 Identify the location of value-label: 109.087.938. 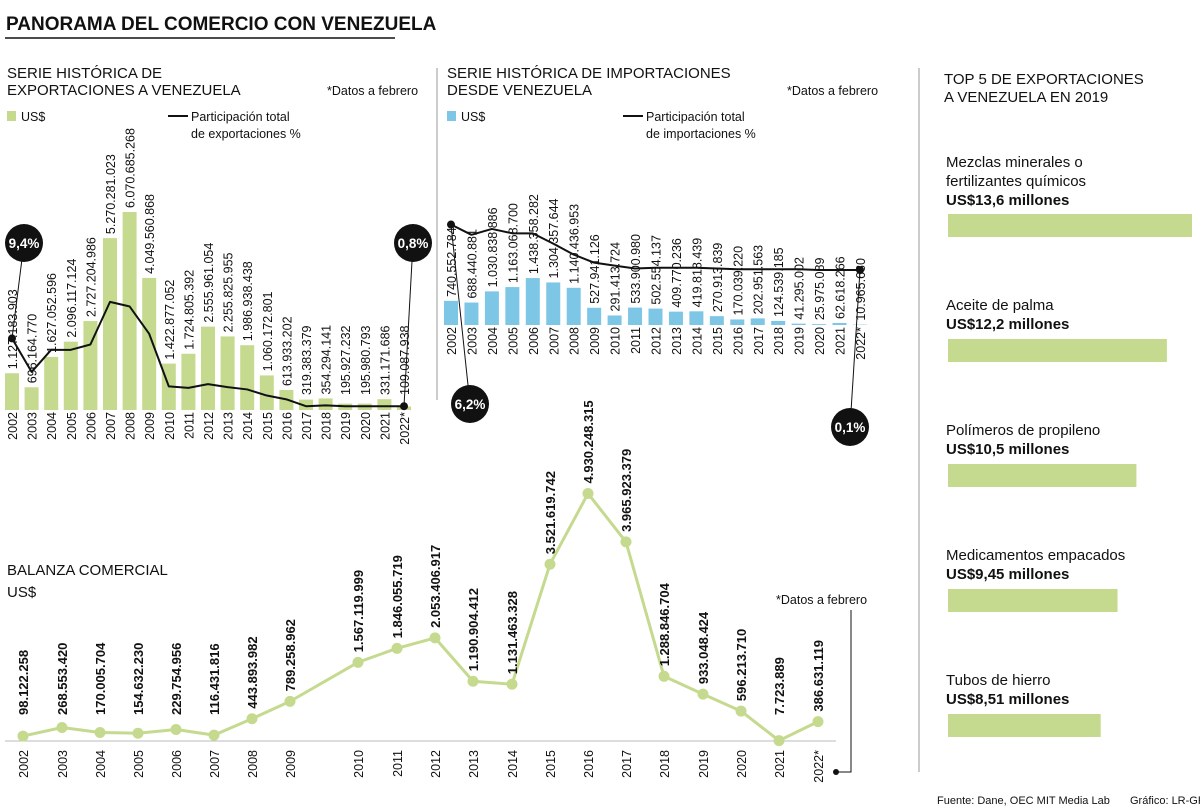
(405, 360).